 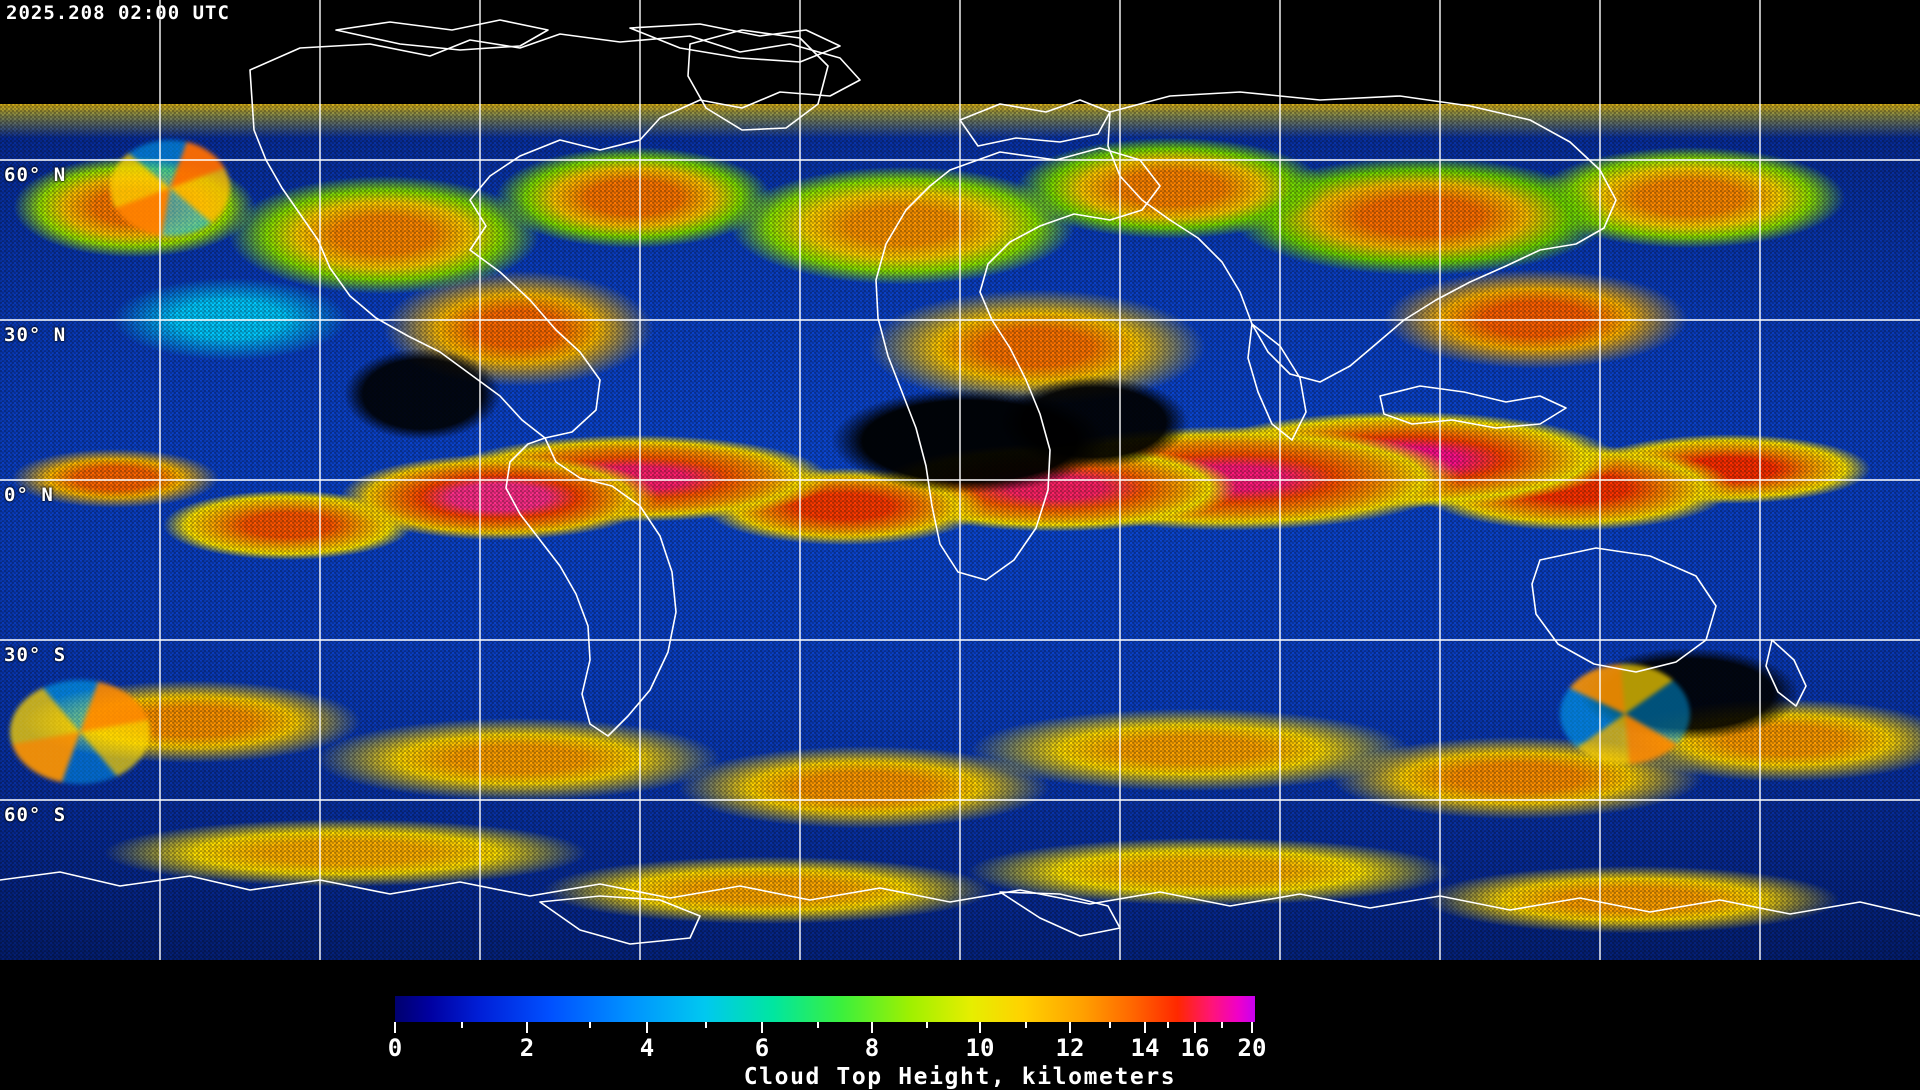 What do you see at coordinates (1252, 1048) in the screenshot?
I see `colorbar-tick-label-20: 20` at bounding box center [1252, 1048].